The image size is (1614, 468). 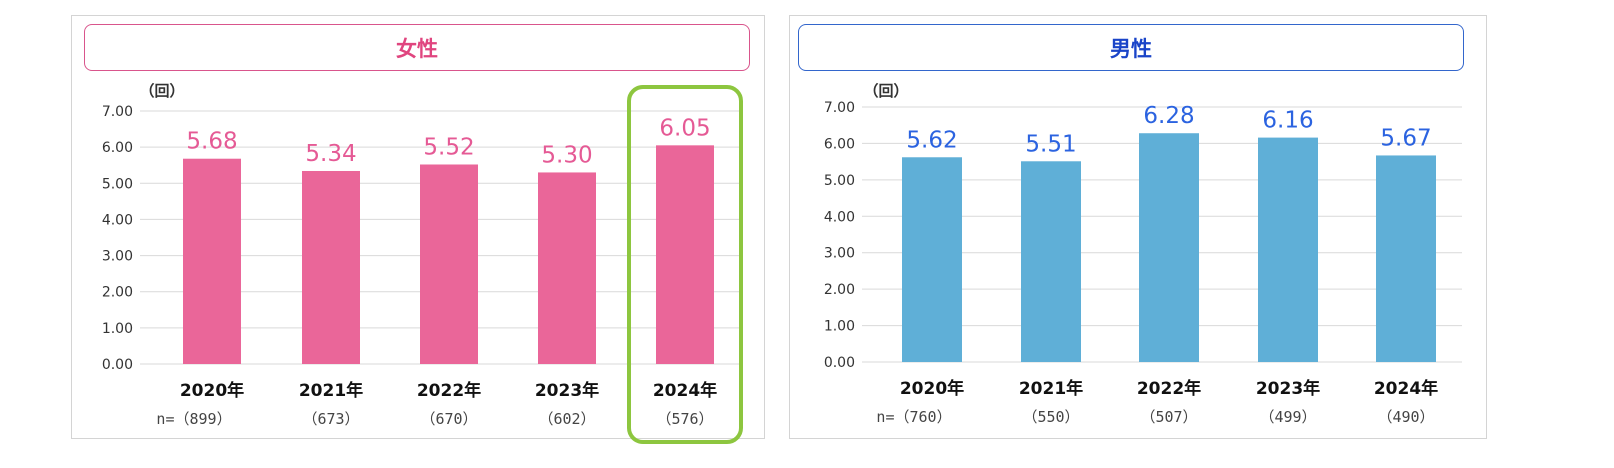 What do you see at coordinates (567, 390) in the screenshot?
I see `female-category-label: 2023年` at bounding box center [567, 390].